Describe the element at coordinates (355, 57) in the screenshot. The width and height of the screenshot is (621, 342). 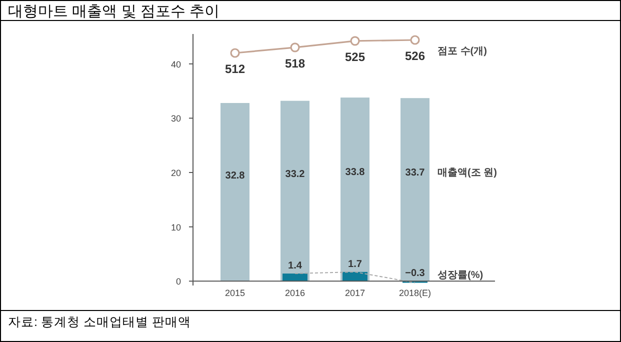
I see `data-label: 525` at that location.